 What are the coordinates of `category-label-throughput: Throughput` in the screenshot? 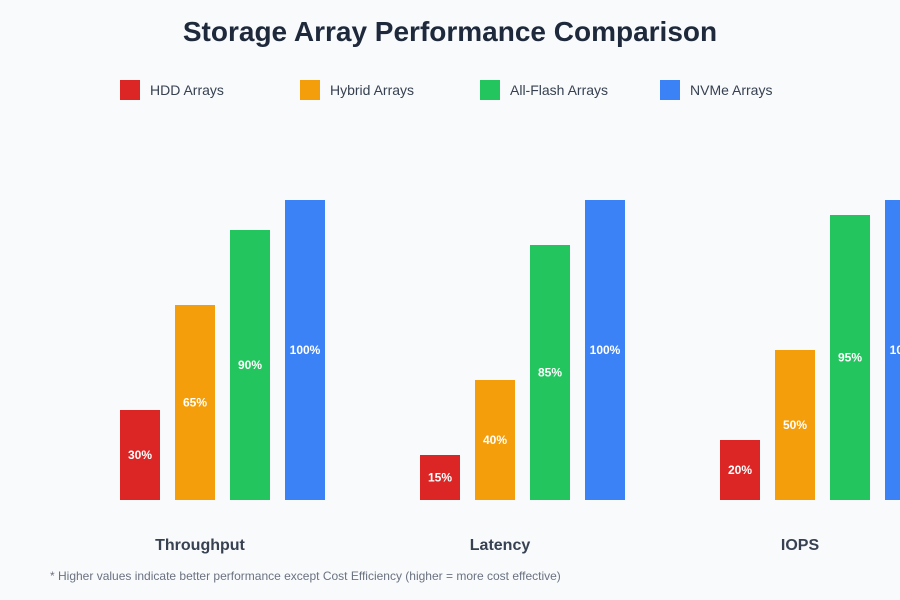 It's located at (200, 545).